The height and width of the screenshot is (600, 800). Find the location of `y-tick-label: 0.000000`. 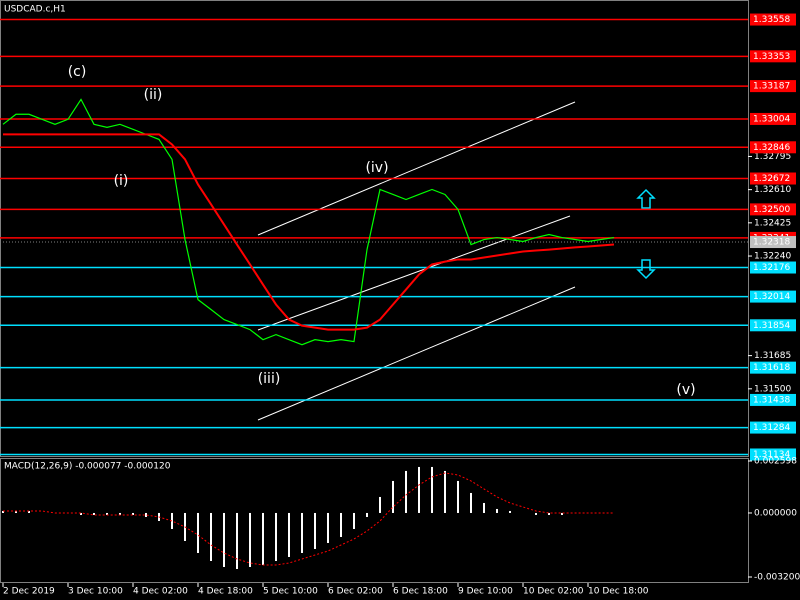

y-tick-label: 0.000000 is located at coordinates (775, 513).